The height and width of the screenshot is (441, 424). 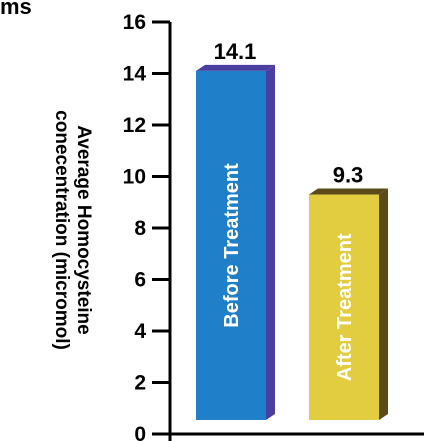 I want to click on y-tick-label: 2, so click(x=140, y=383).